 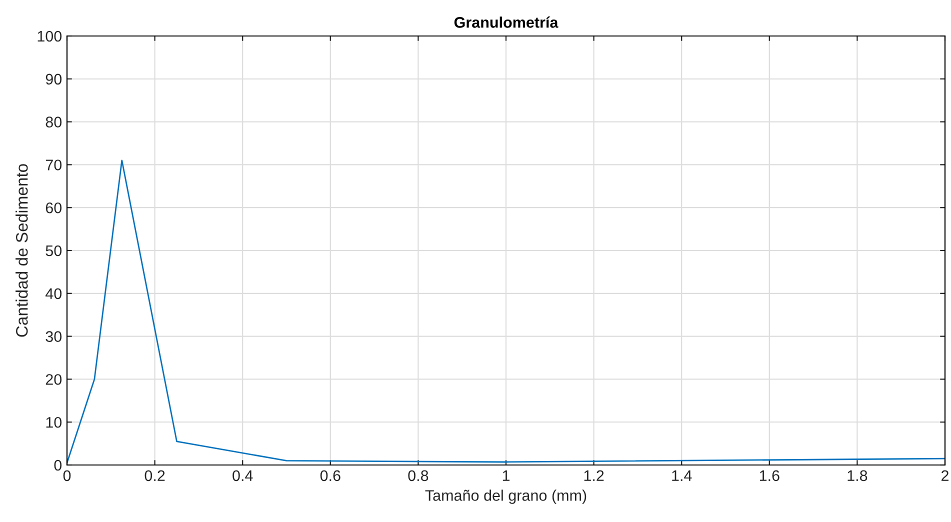 I want to click on y-tick-label: 10, so click(x=54, y=422).